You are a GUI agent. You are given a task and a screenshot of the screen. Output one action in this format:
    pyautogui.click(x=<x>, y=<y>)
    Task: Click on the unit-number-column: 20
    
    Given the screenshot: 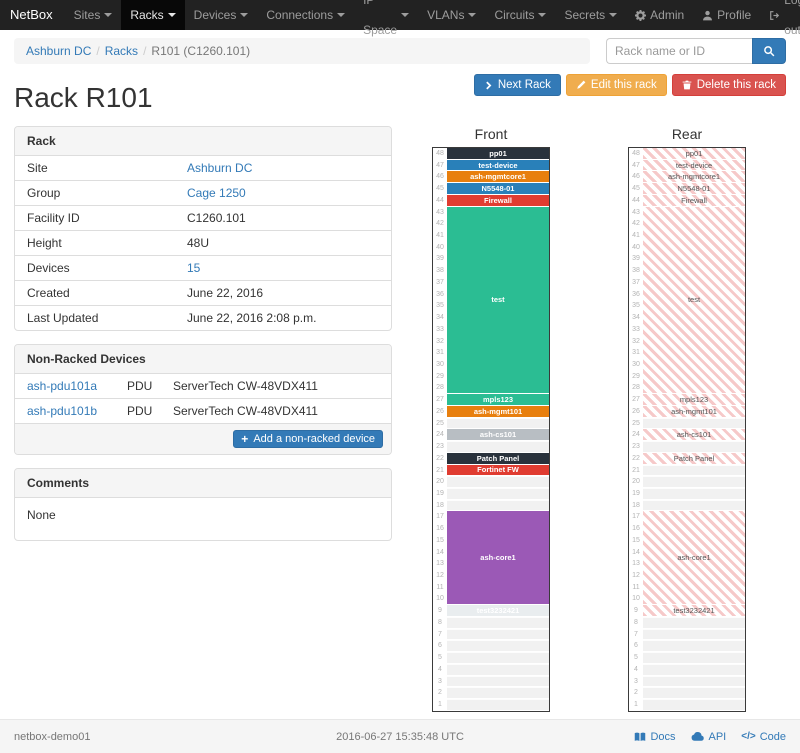 What is the action you would take?
    pyautogui.click(x=636, y=482)
    